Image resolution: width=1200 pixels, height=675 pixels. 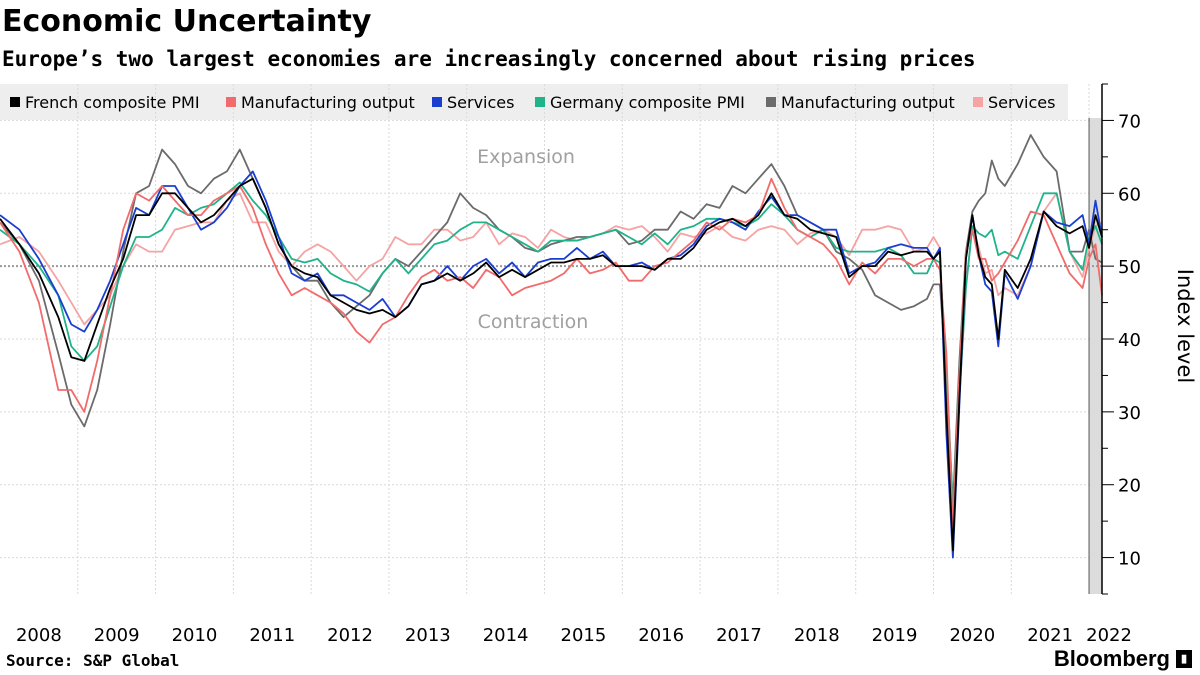 I want to click on y-tick-label: 70, so click(x=1129, y=121).